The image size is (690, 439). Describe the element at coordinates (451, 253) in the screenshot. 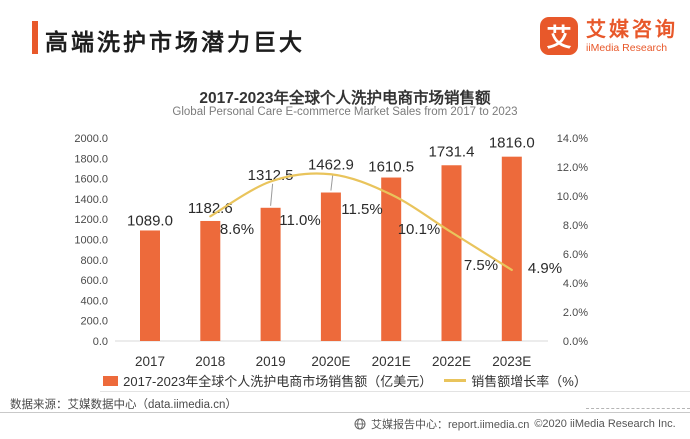

I see `bar-2022E` at that location.